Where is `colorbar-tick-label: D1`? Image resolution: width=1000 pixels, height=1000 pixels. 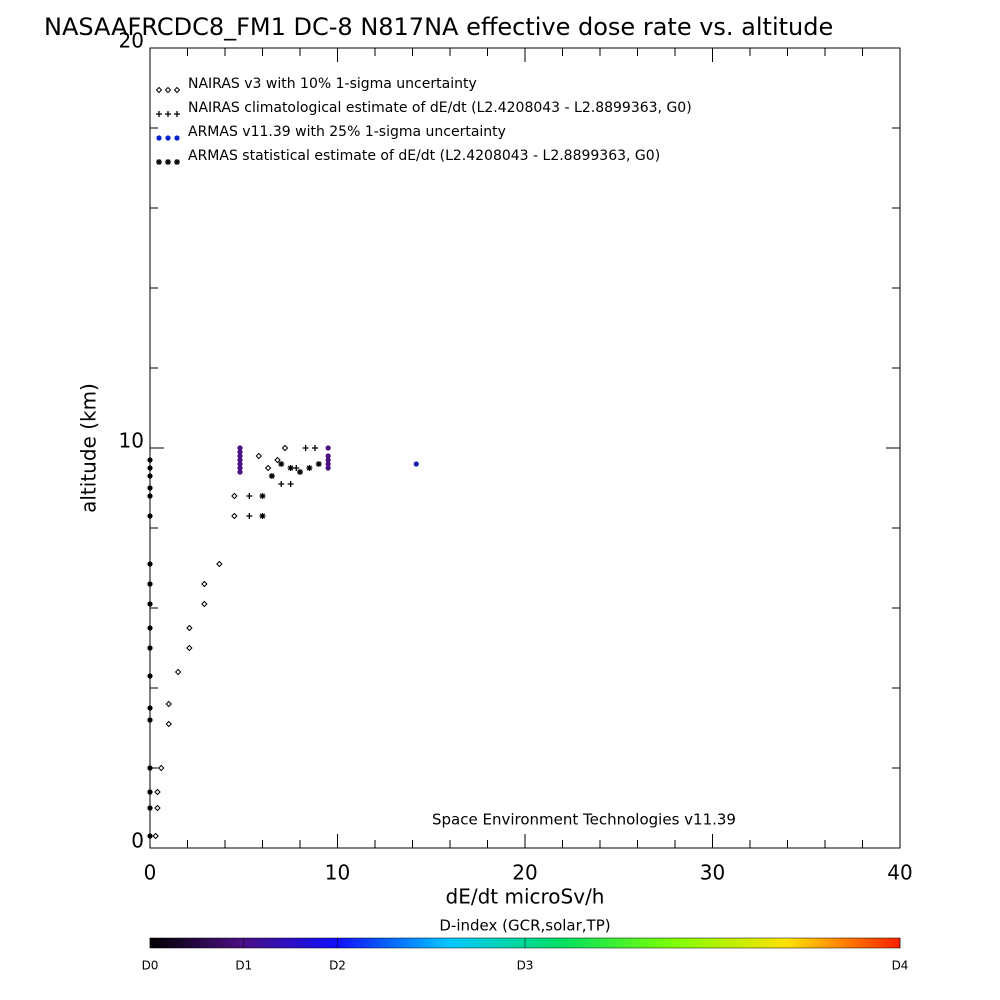
colorbar-tick-label: D1 is located at coordinates (243, 966).